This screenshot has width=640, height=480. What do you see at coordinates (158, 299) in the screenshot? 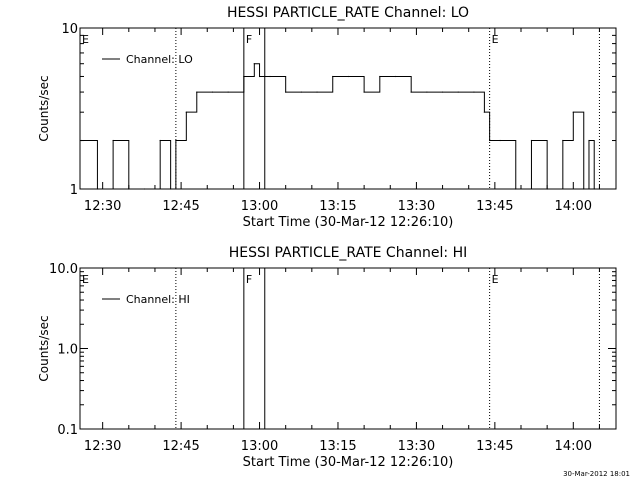
I see `legend-label: Channel: HI` at bounding box center [158, 299].